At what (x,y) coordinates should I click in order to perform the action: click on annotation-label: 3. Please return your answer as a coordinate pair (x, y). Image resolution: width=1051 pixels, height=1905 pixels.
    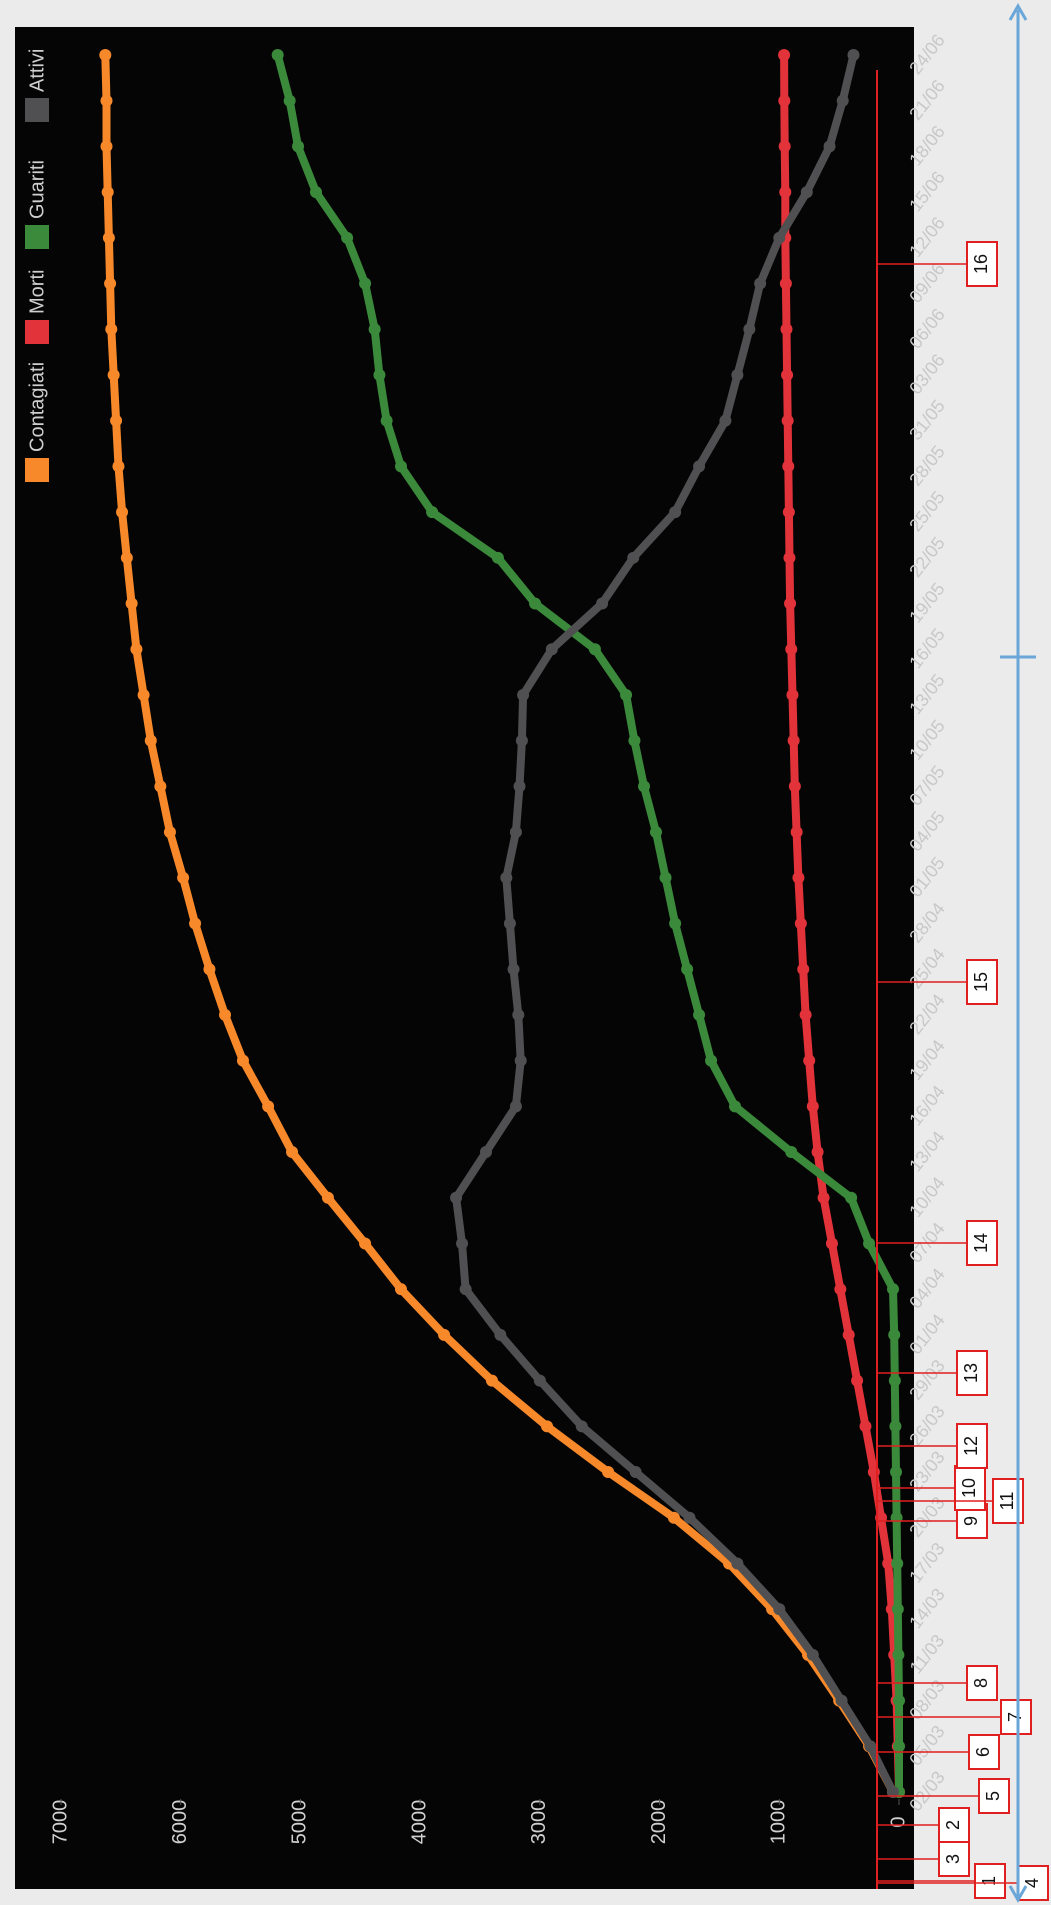
    Looking at the image, I should click on (953, 1859).